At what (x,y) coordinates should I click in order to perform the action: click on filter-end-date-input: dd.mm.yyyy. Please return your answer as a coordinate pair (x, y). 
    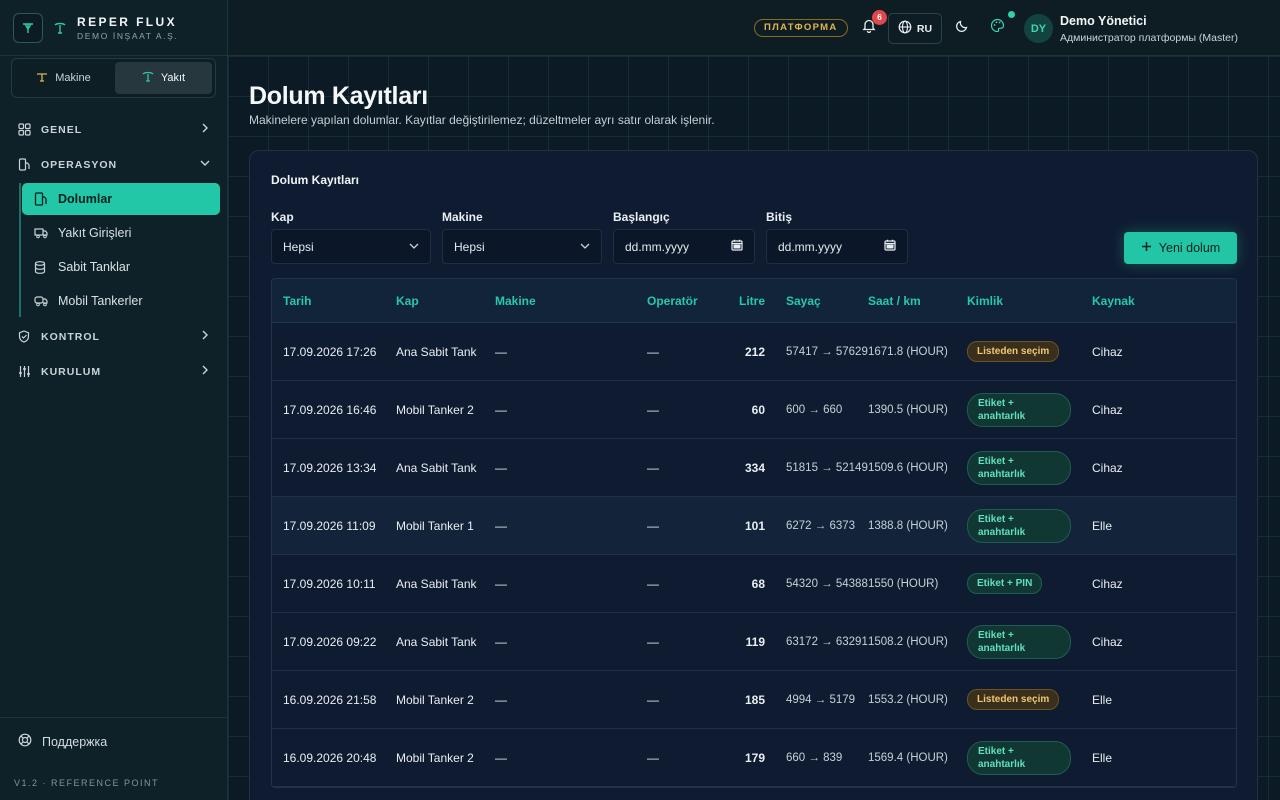
    Looking at the image, I should click on (837, 246).